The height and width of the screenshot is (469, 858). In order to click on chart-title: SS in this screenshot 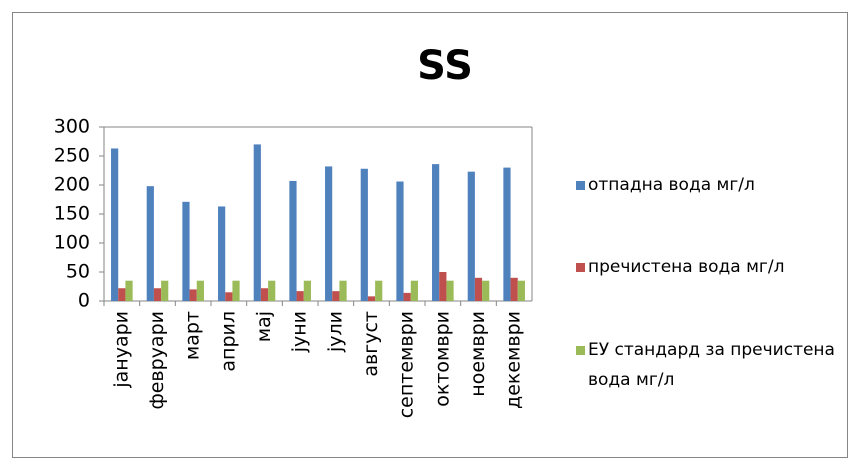, I will do `click(445, 66)`.